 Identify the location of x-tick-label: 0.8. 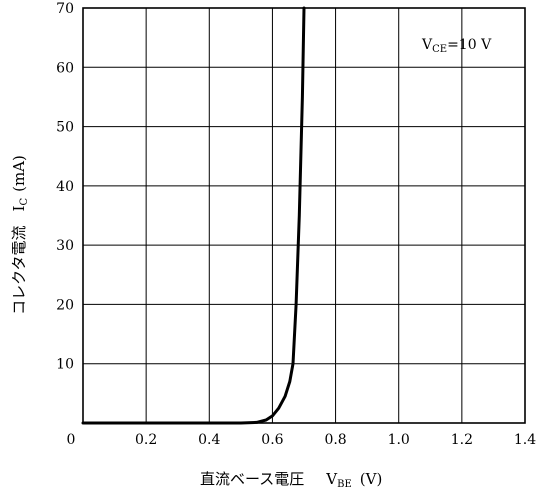
(335, 440).